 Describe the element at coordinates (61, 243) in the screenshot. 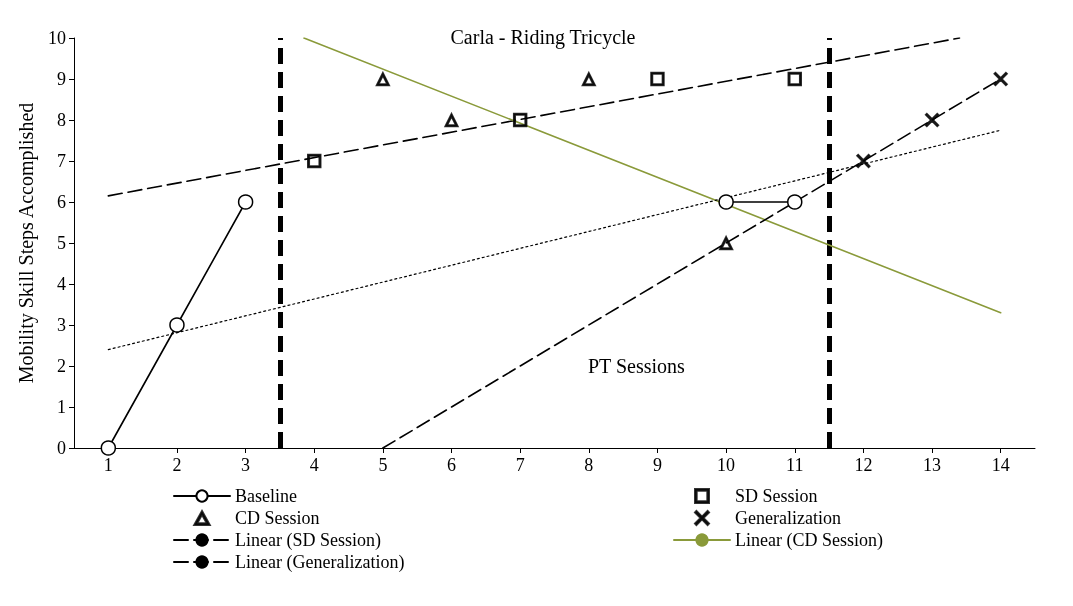

I see `y-tick-label: 5` at that location.